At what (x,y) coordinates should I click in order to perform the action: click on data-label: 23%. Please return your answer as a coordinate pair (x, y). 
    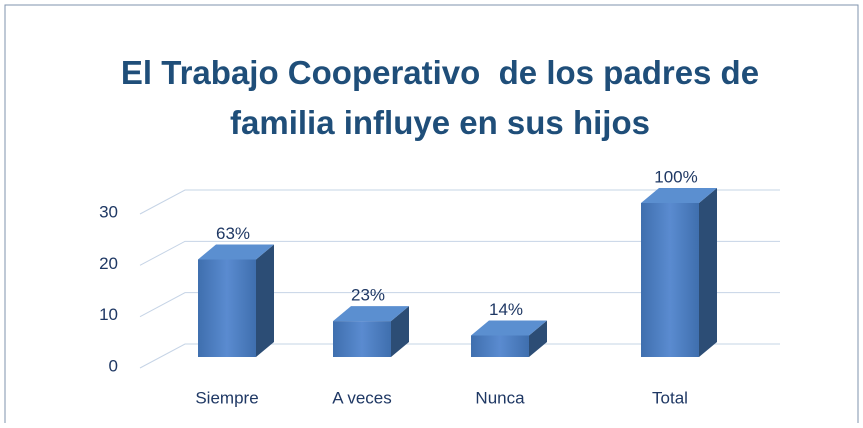
    Looking at the image, I should click on (368, 295).